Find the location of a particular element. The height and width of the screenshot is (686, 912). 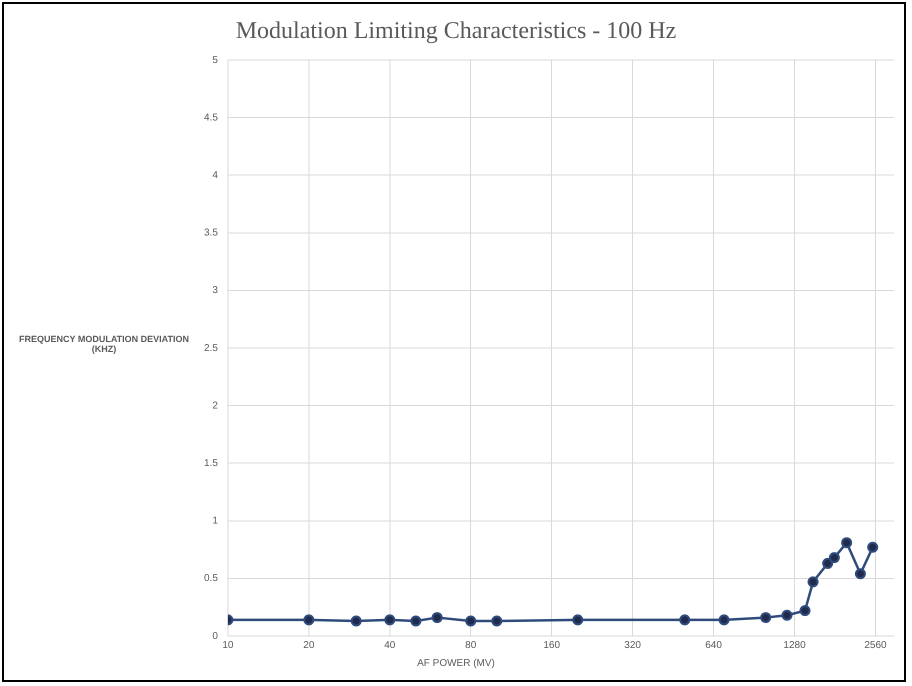

chart-title: Modulation Limiting Characteristics - 100 Hz is located at coordinates (456, 31).